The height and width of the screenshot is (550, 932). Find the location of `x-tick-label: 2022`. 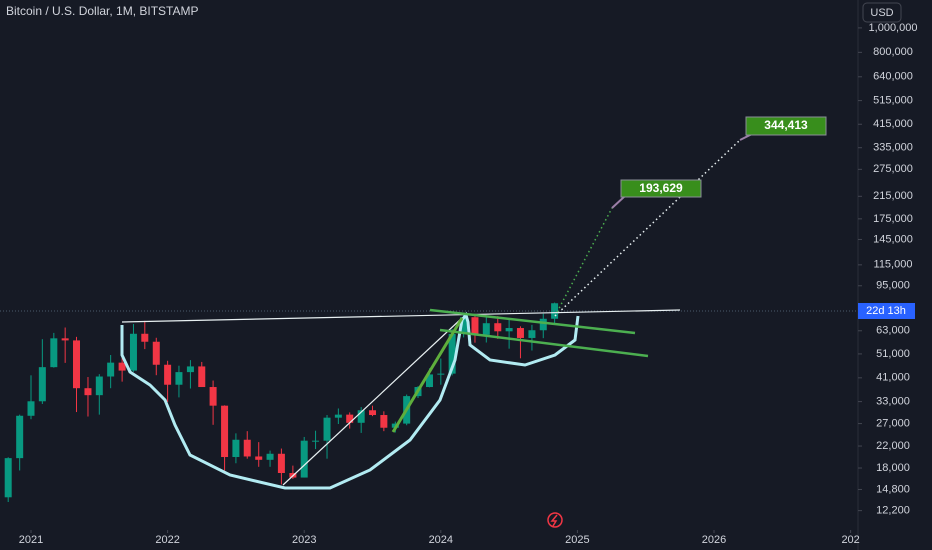

x-tick-label: 2022 is located at coordinates (167, 540).